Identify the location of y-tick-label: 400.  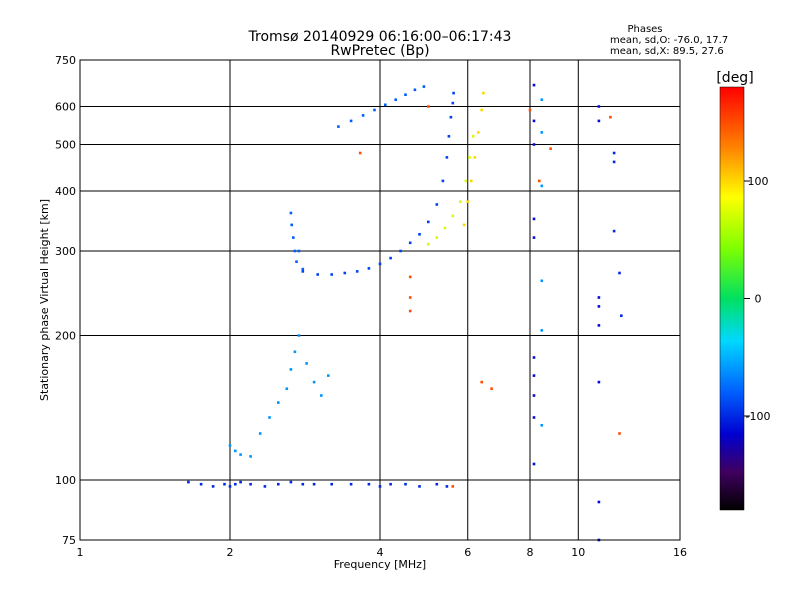
(65, 191).